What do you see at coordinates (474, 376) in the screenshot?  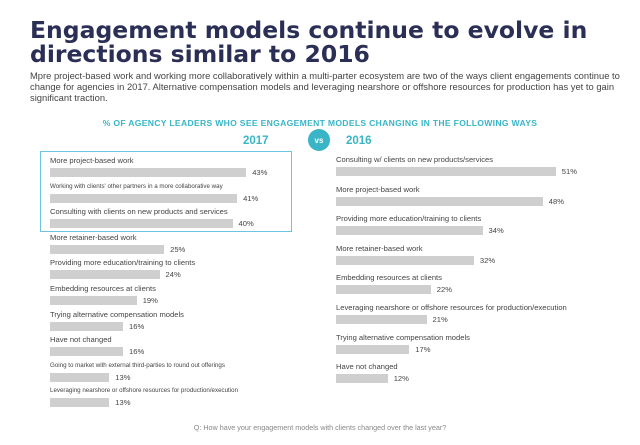 I see `bar-row: Have not changed 12%` at bounding box center [474, 376].